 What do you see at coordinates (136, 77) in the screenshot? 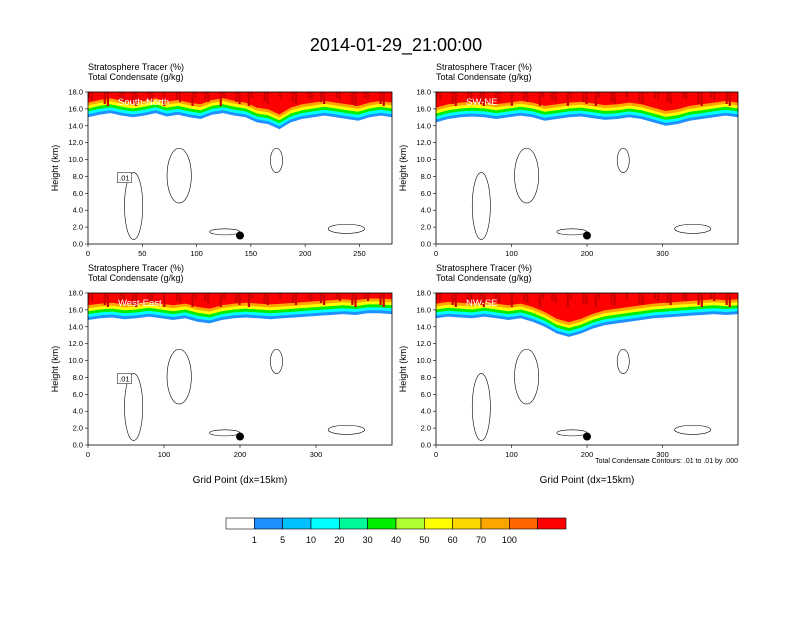
I see `panel-subtitle-condensate: Total Condensate (g/kg)` at bounding box center [136, 77].